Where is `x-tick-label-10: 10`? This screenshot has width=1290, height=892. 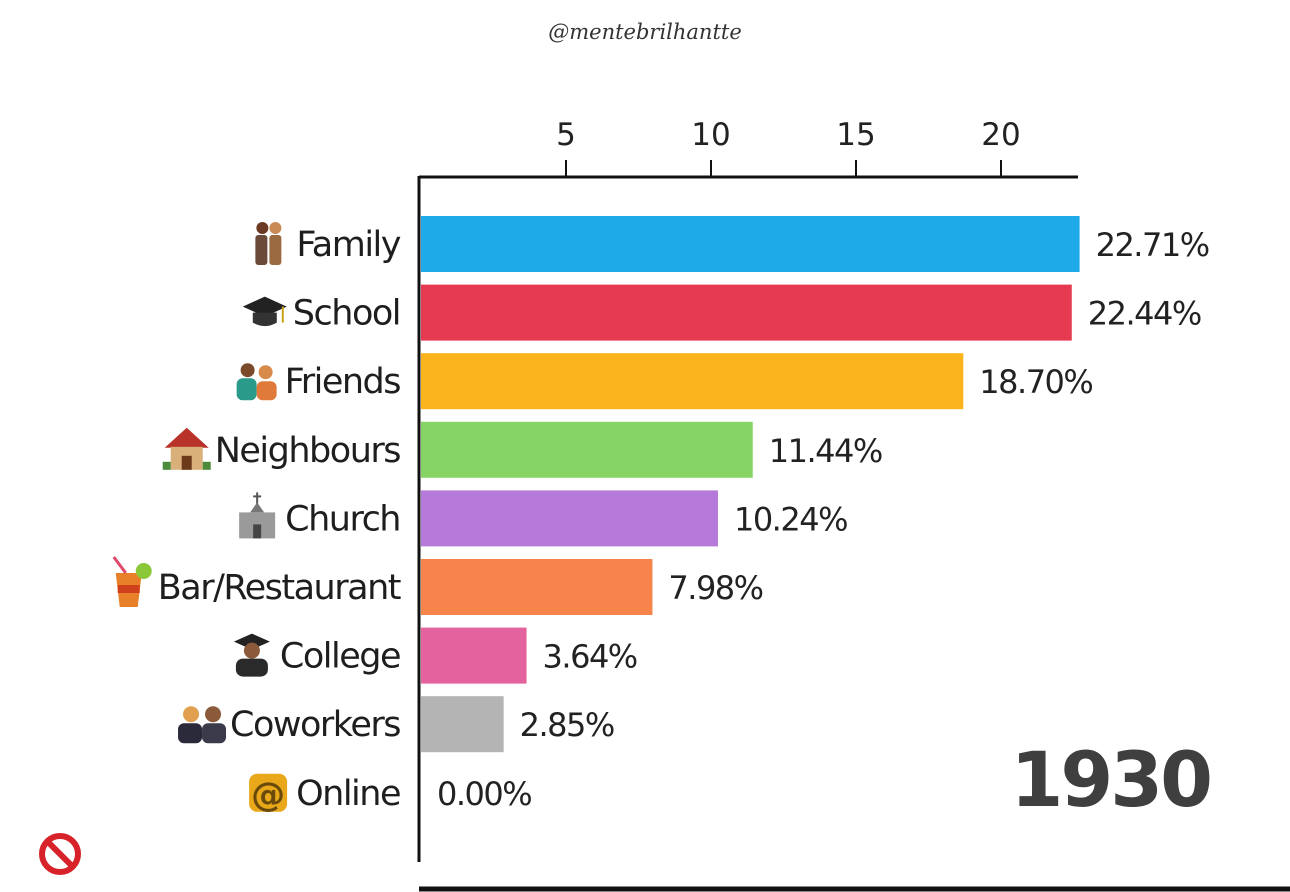 x-tick-label-10: 10 is located at coordinates (710, 135).